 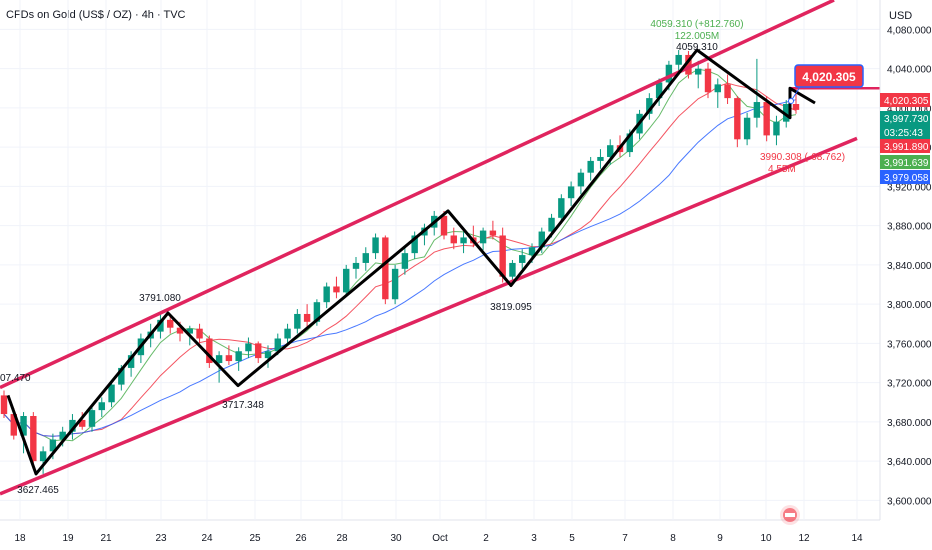 I want to click on tradingview-logo-icon, so click(x=790, y=515).